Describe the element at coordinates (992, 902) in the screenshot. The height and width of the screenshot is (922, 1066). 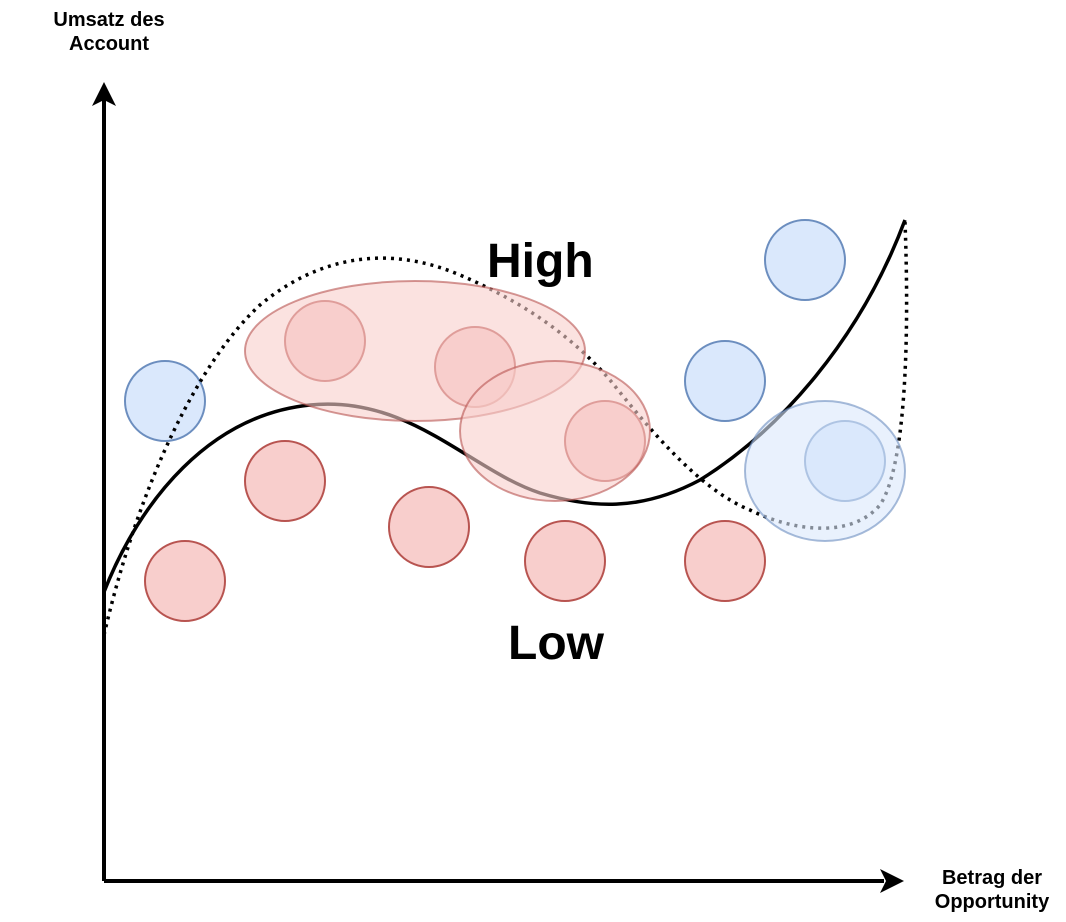
I see `x-axis-label-line2: Opportunity` at that location.